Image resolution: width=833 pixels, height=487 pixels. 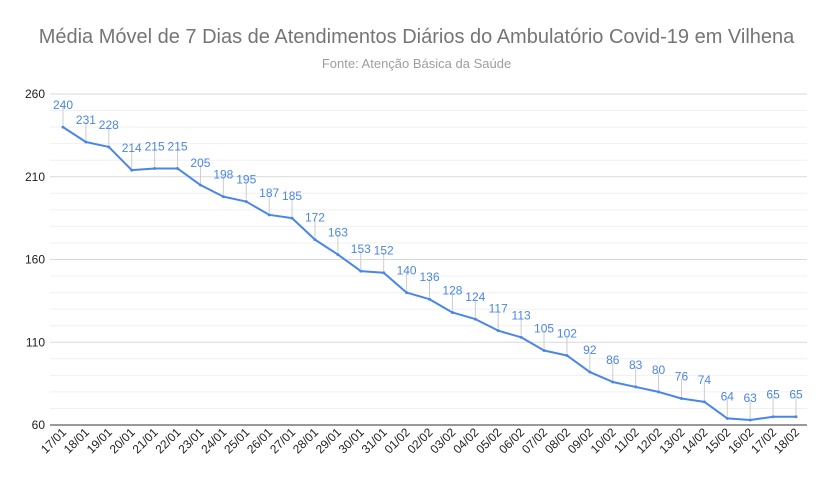 What do you see at coordinates (190, 440) in the screenshot?
I see `x-tick-label: 23/01` at bounding box center [190, 440].